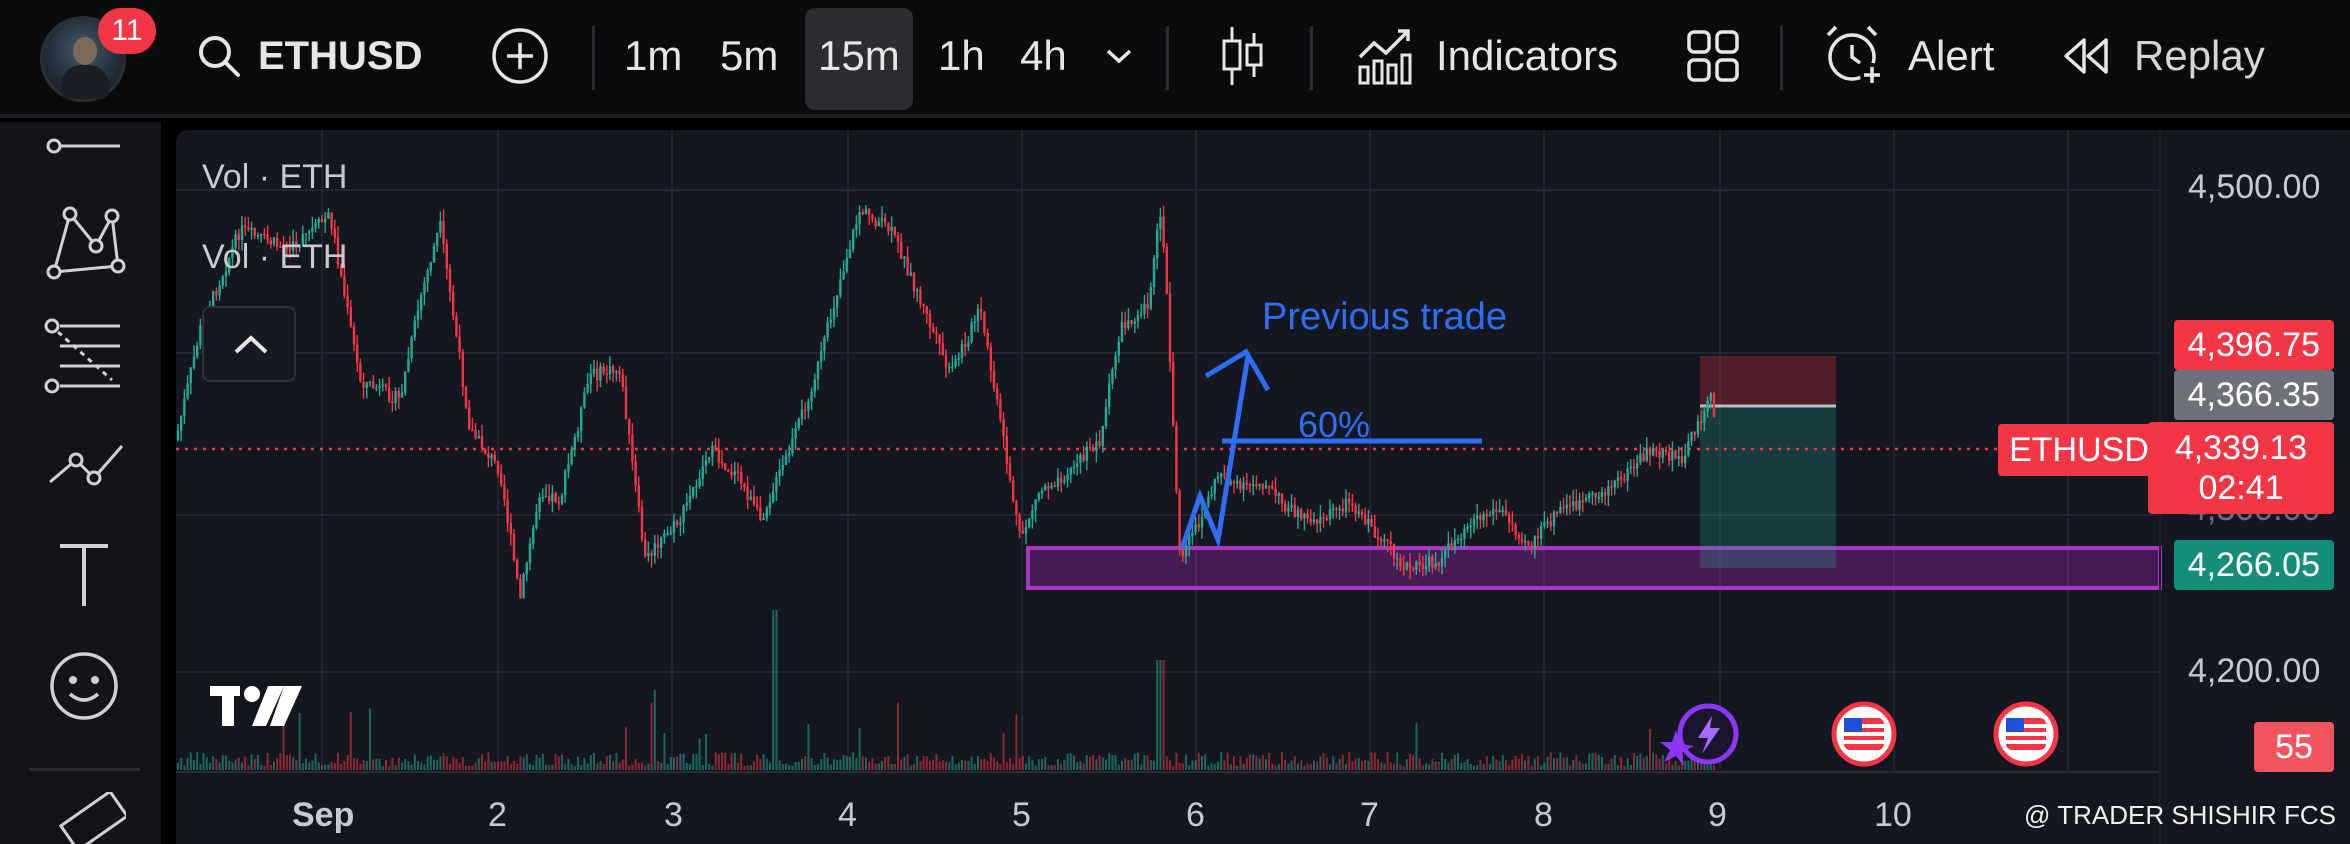 The height and width of the screenshot is (844, 2350). Describe the element at coordinates (2241, 468) in the screenshot. I see `current-price-tag: 4,339.13 02:41` at that location.